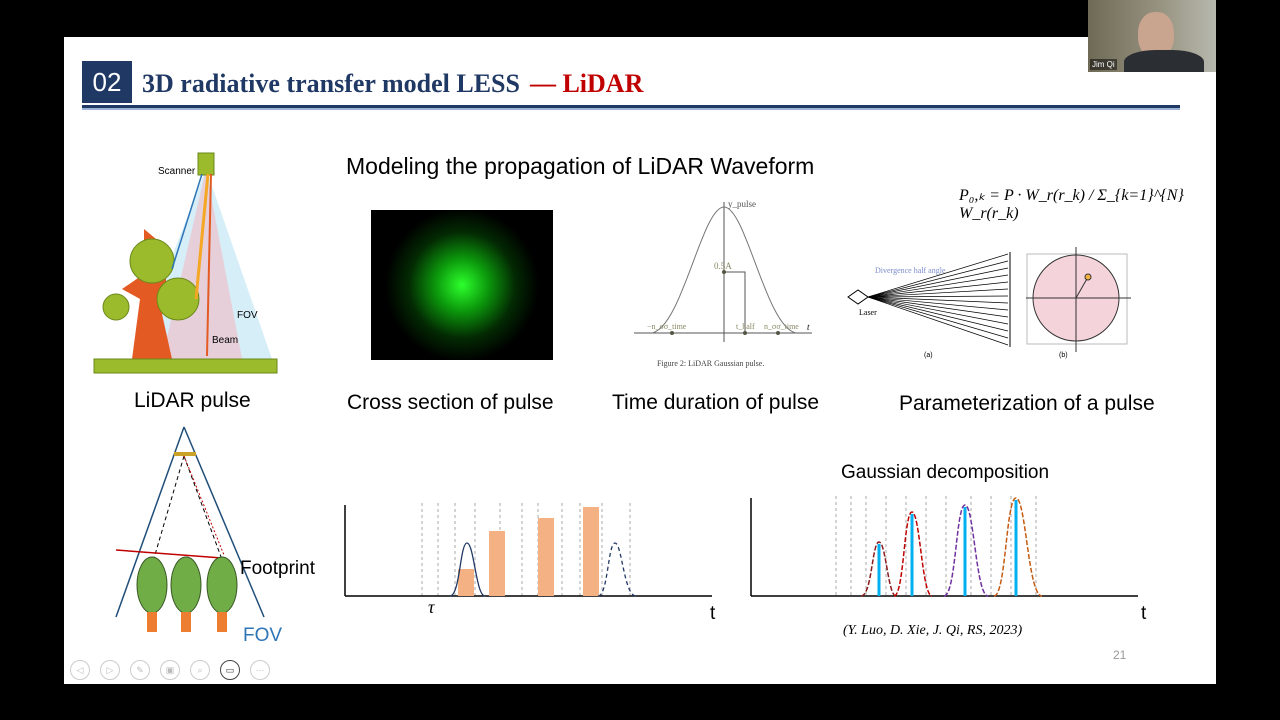 This screenshot has width=1280, height=720. I want to click on right-label: n_σσ_time, so click(781, 326).